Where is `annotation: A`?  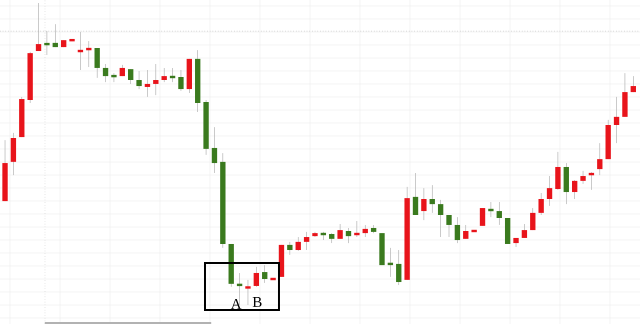
annotation: A is located at coordinates (236, 303).